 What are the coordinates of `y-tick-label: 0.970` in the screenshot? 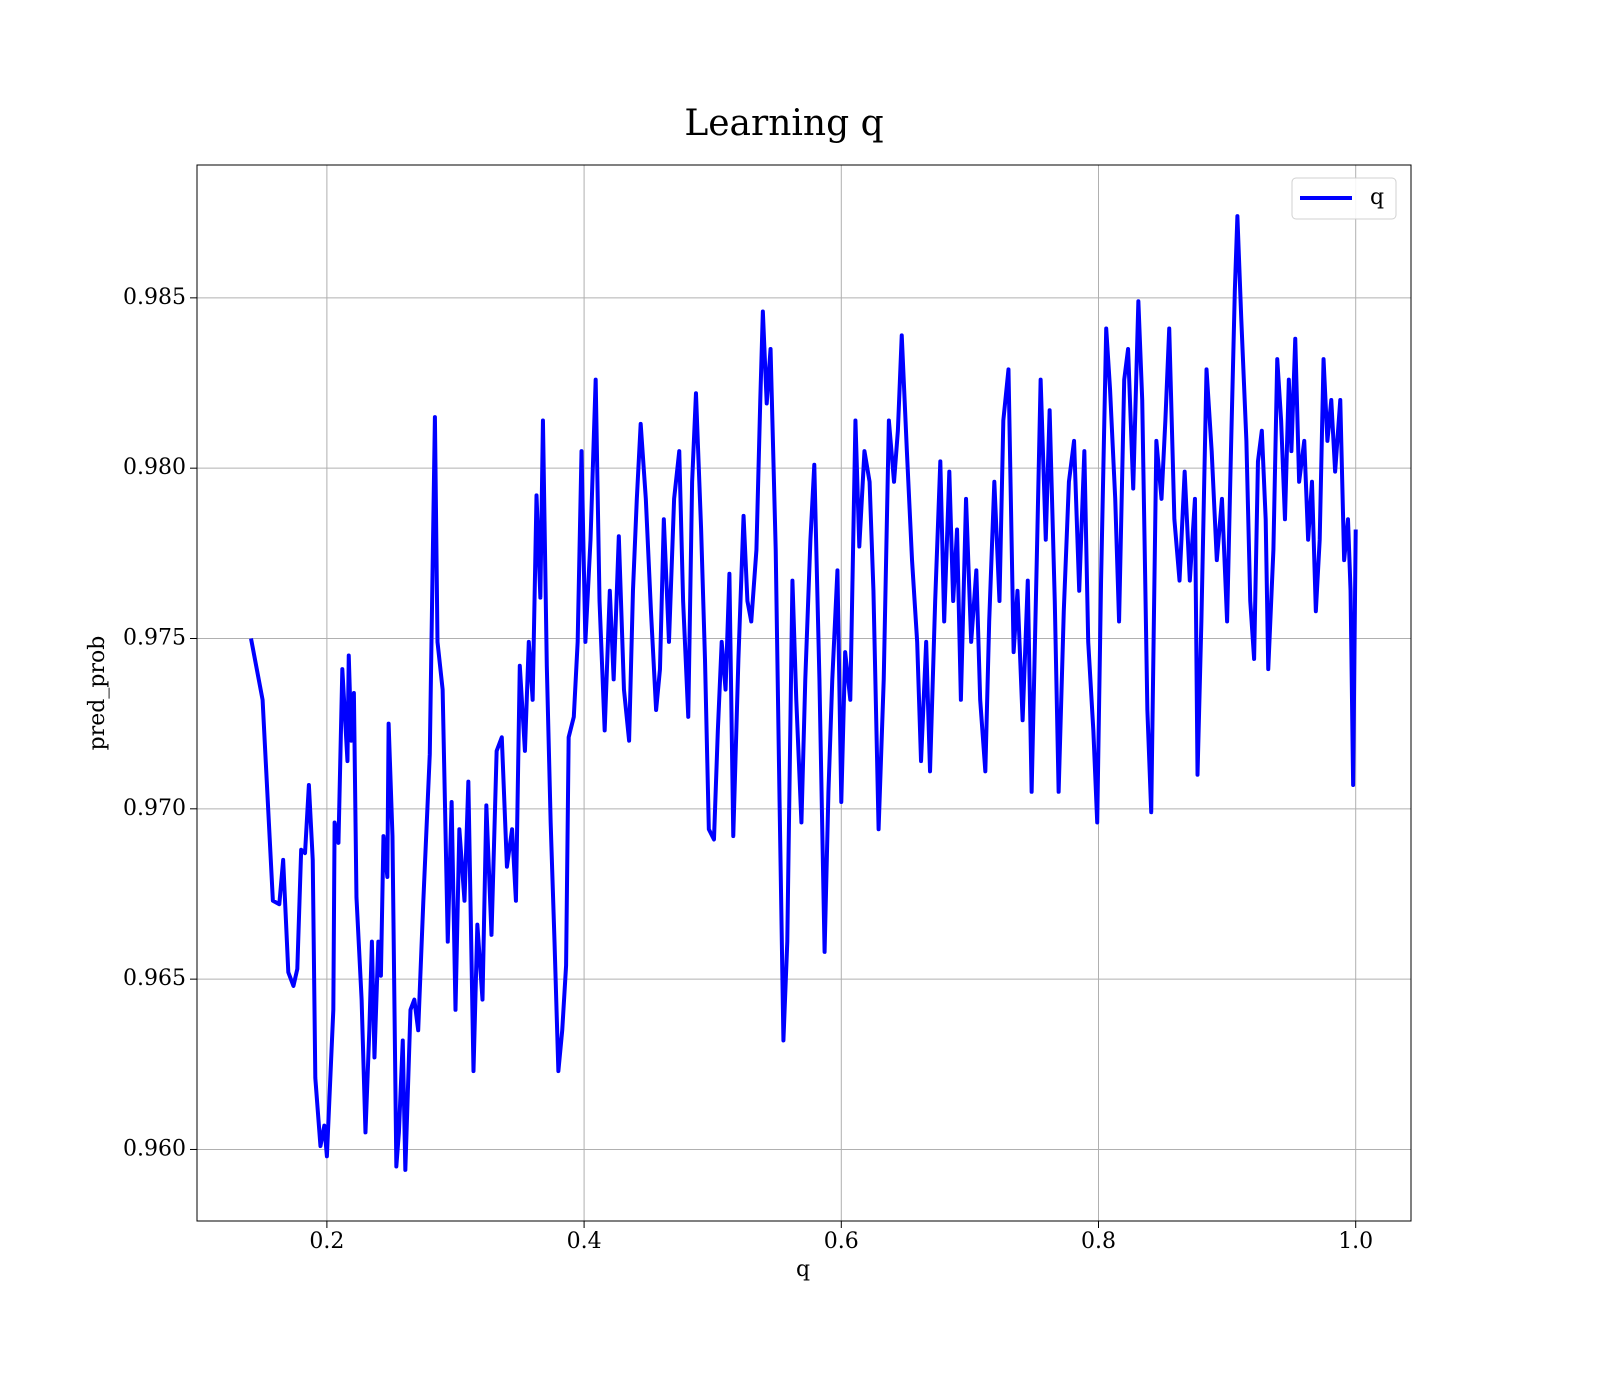 It's located at (154, 808).